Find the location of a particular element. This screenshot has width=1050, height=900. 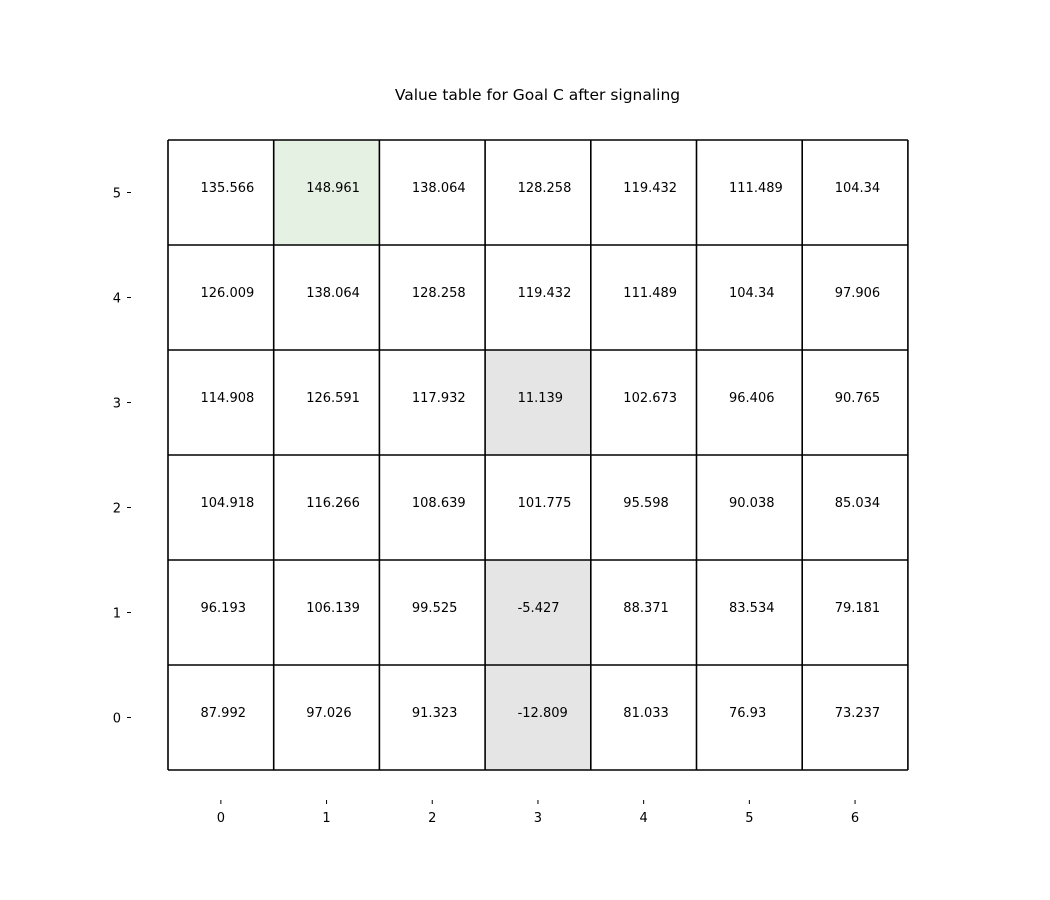

cell-value-label: 90.038 is located at coordinates (752, 503).